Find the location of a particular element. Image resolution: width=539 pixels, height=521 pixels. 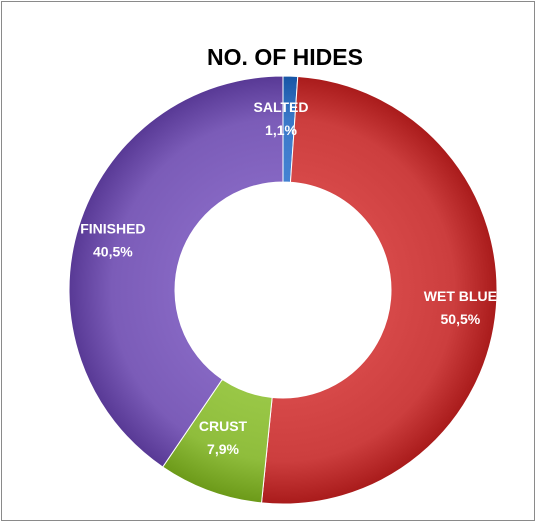

slice-value-finished: 40,5% is located at coordinates (113, 252).